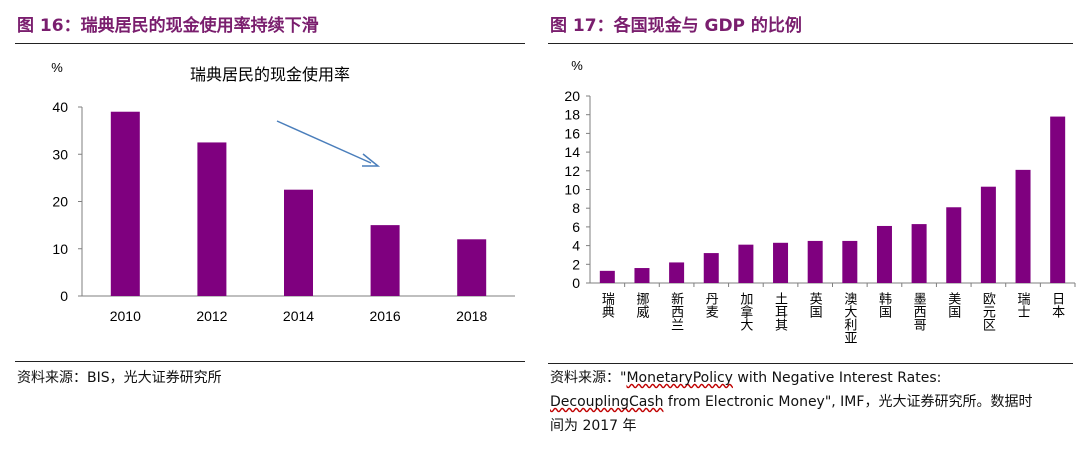 This screenshot has width=1080, height=449. I want to click on x-tick-label: 2010, so click(125, 316).